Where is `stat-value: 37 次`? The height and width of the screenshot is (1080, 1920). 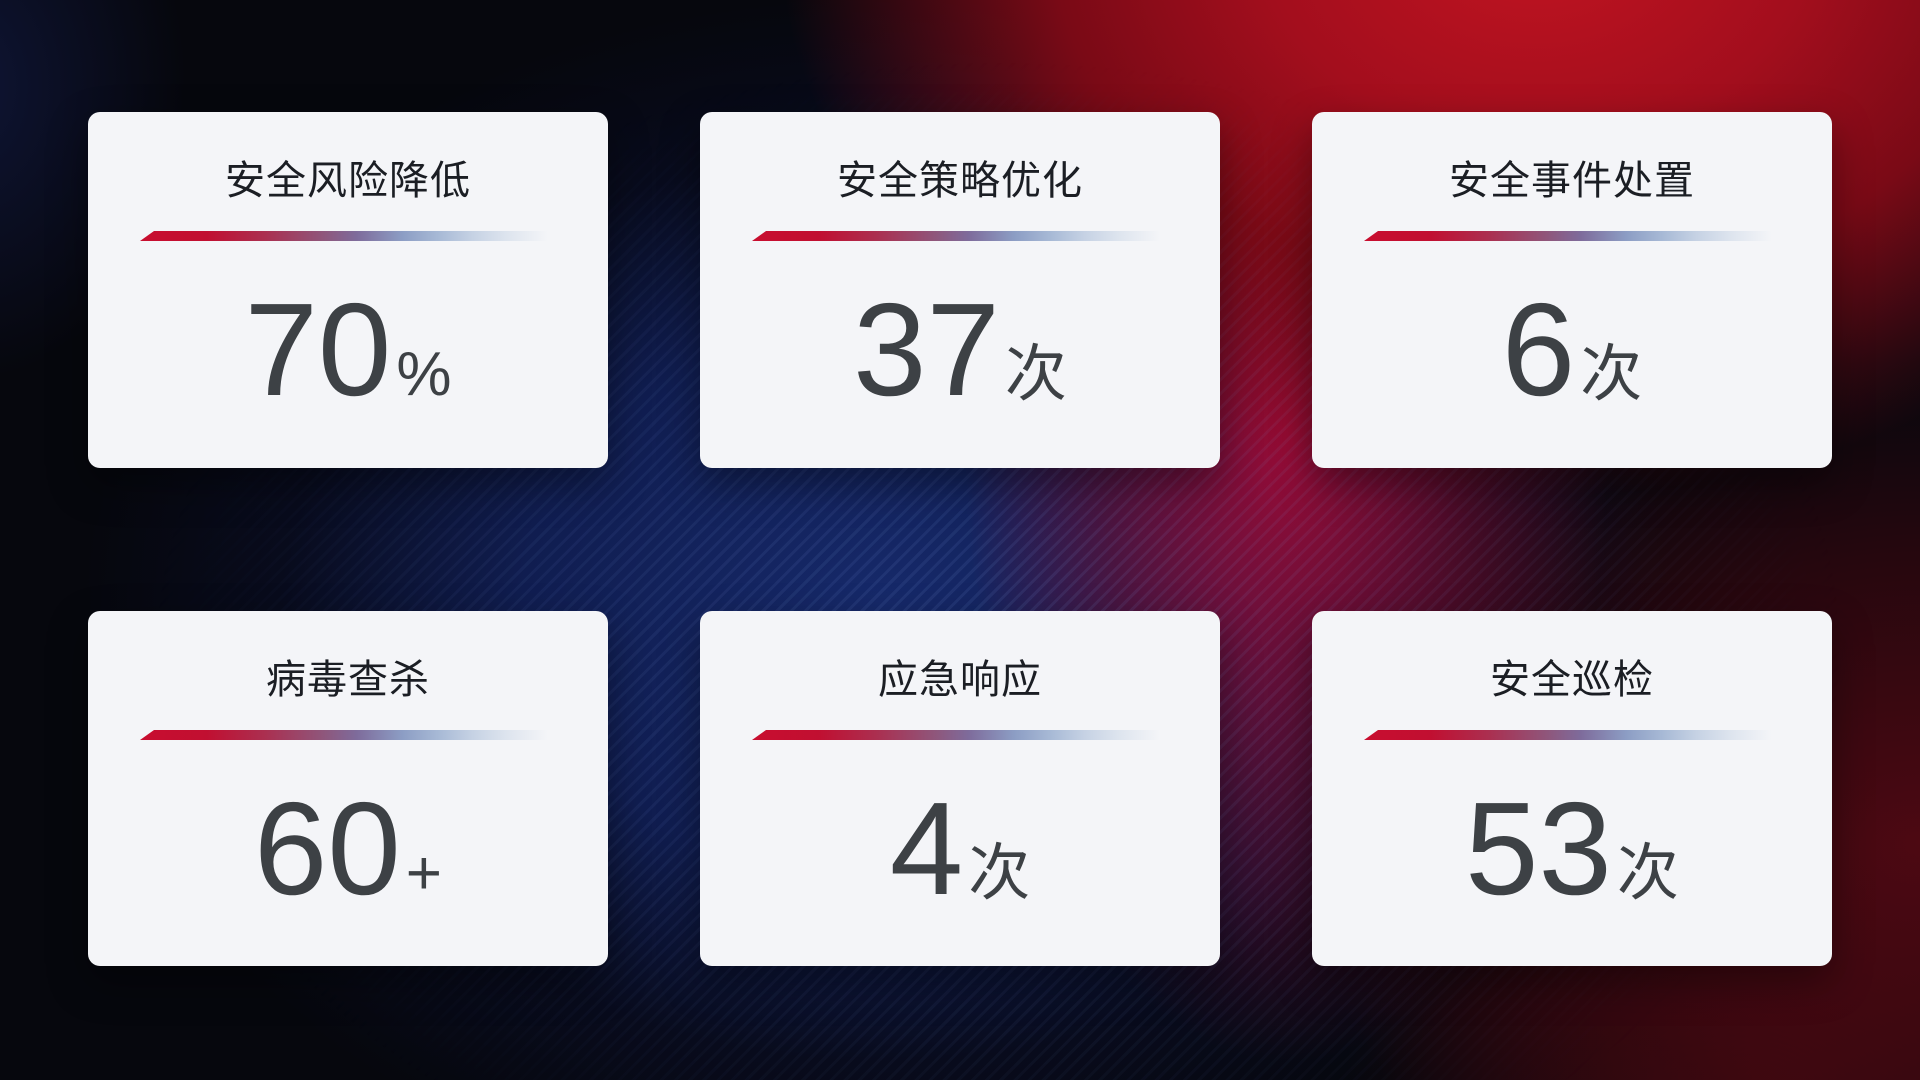
stat-value: 37 次 is located at coordinates (960, 349).